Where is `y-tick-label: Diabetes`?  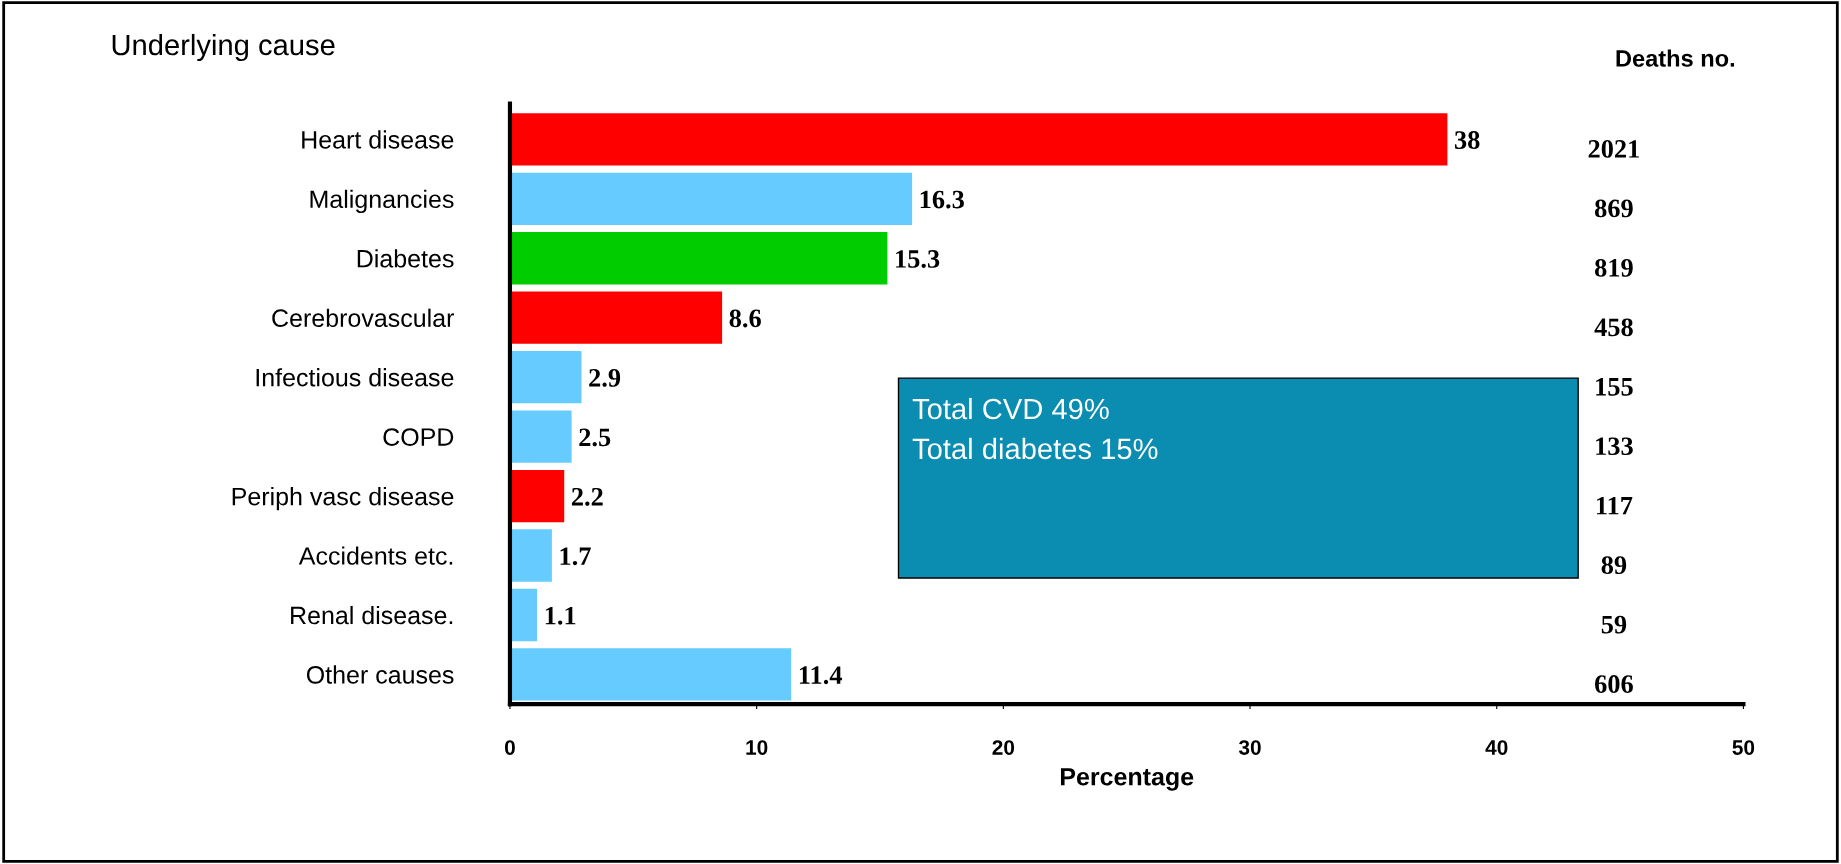 y-tick-label: Diabetes is located at coordinates (405, 258).